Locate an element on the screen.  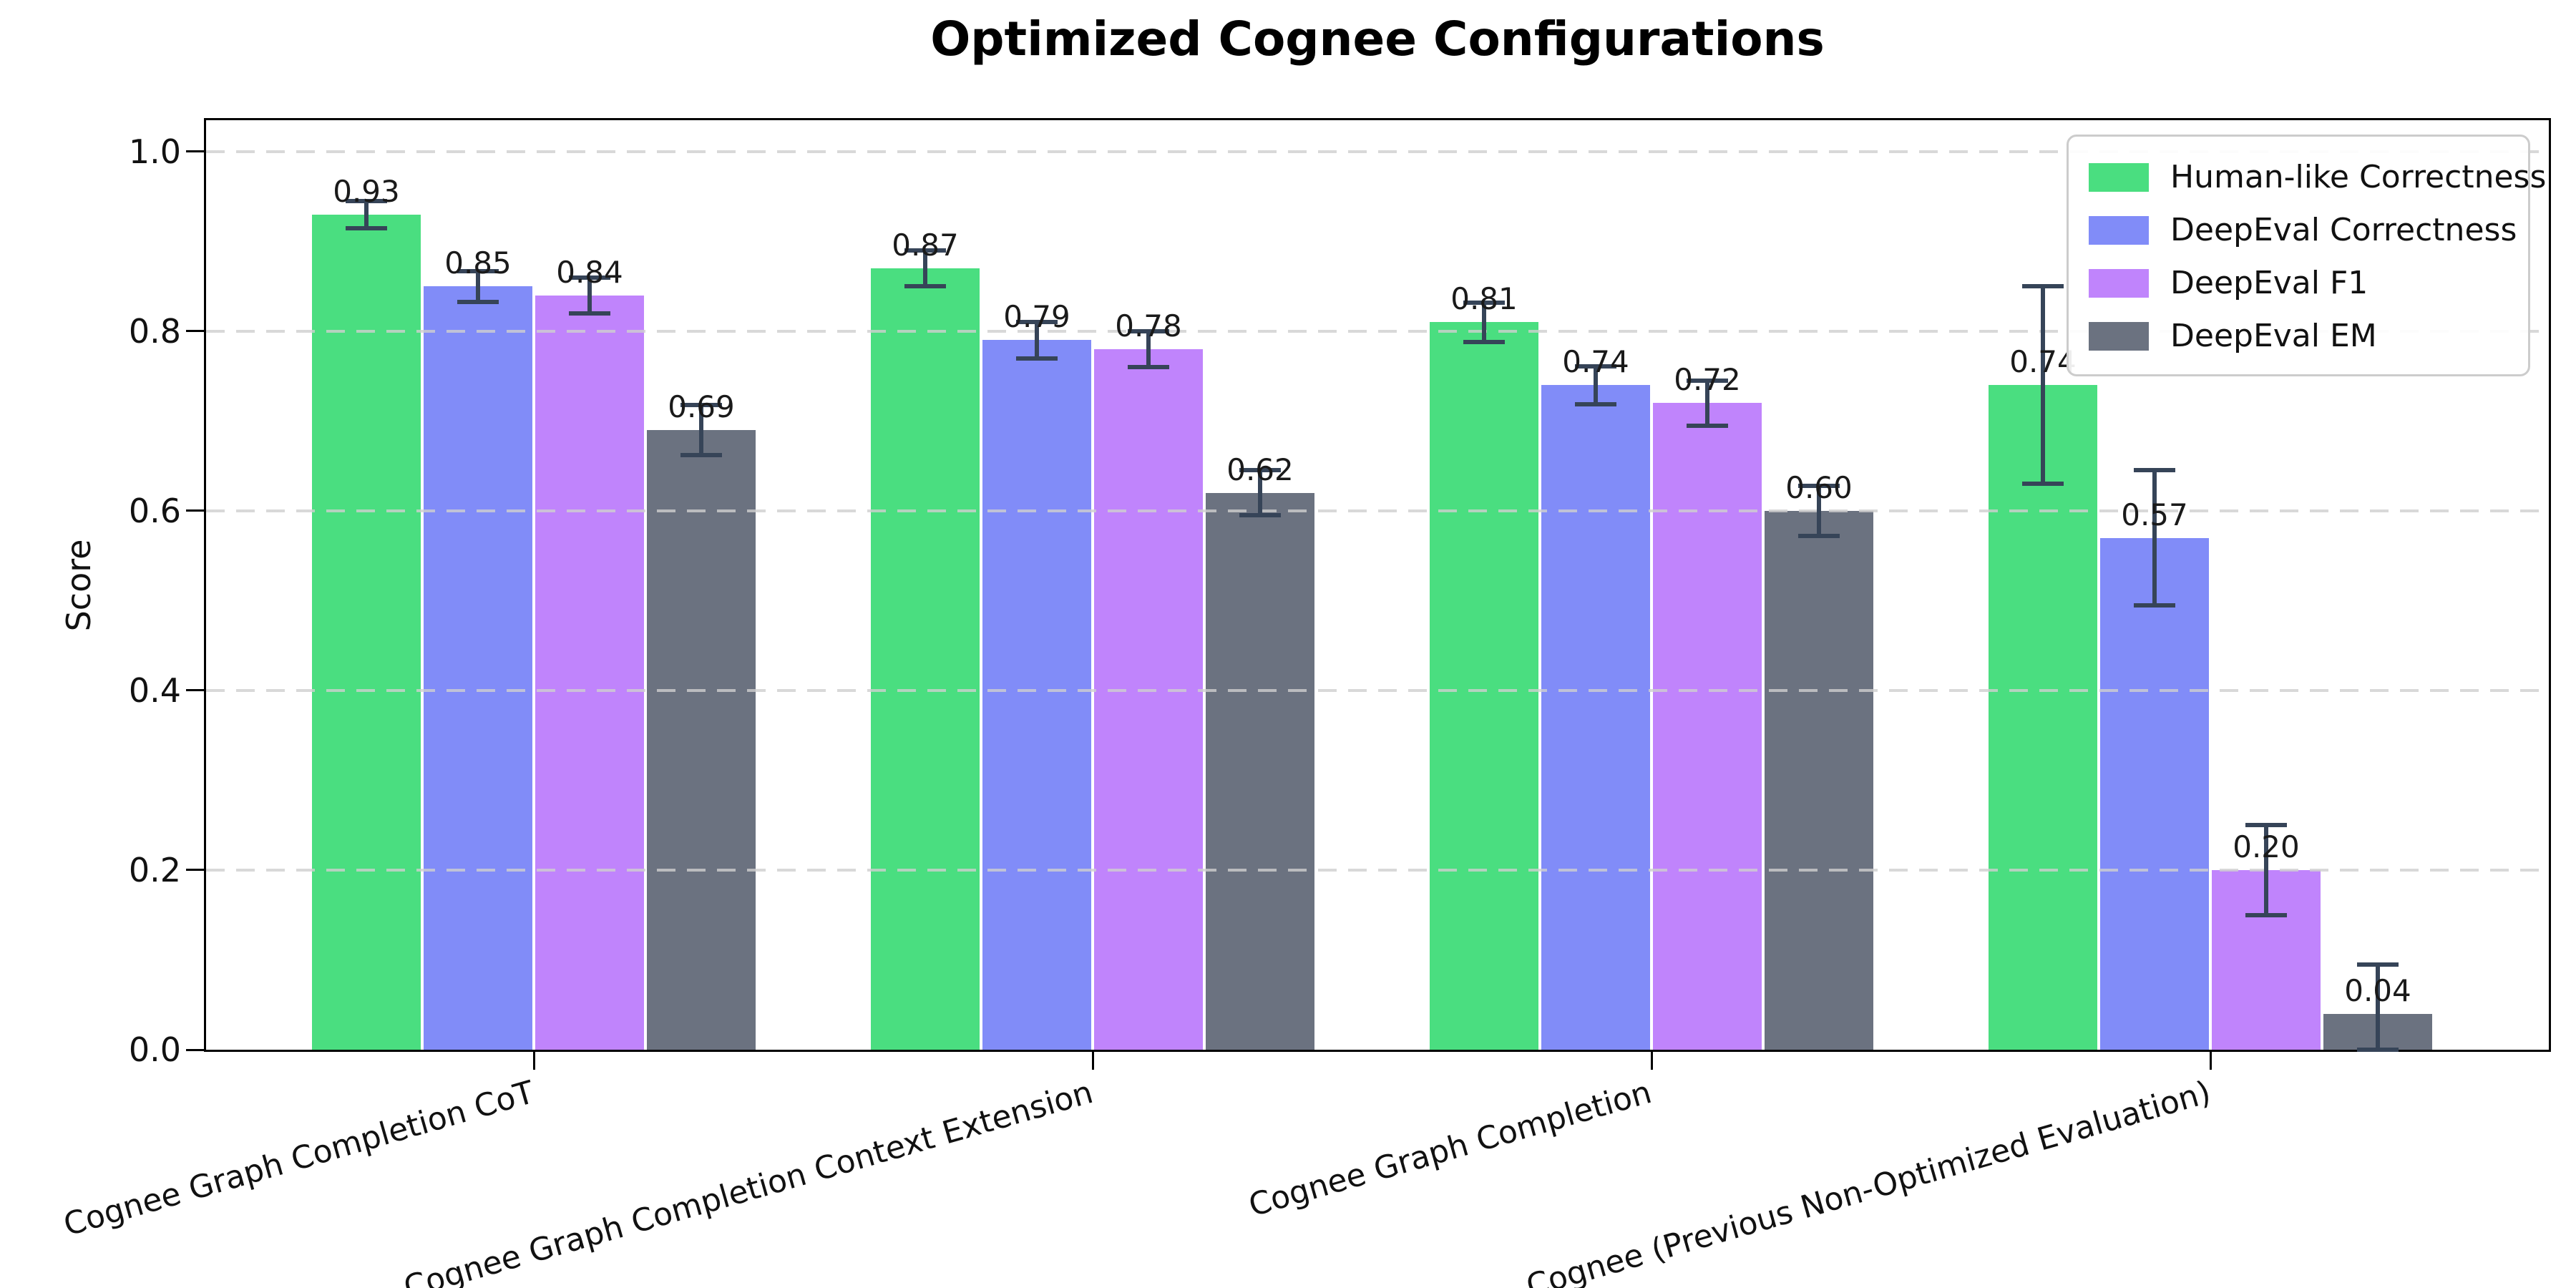
bar-value-label: 0.72 is located at coordinates (1707, 380).